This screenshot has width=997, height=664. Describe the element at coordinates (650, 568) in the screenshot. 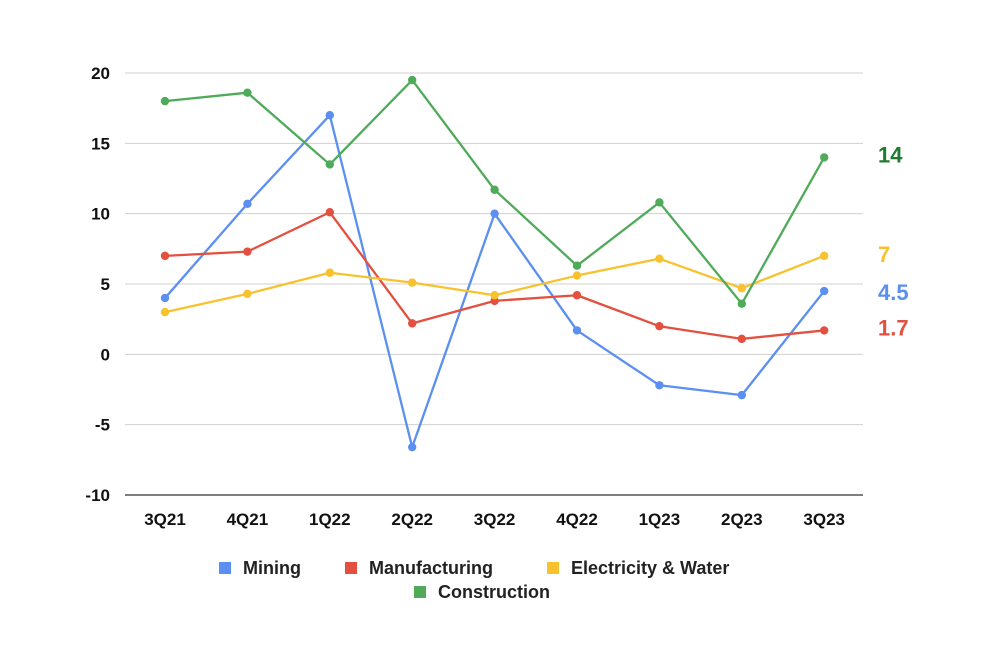

I see `legend-label: Electricity & Water` at that location.